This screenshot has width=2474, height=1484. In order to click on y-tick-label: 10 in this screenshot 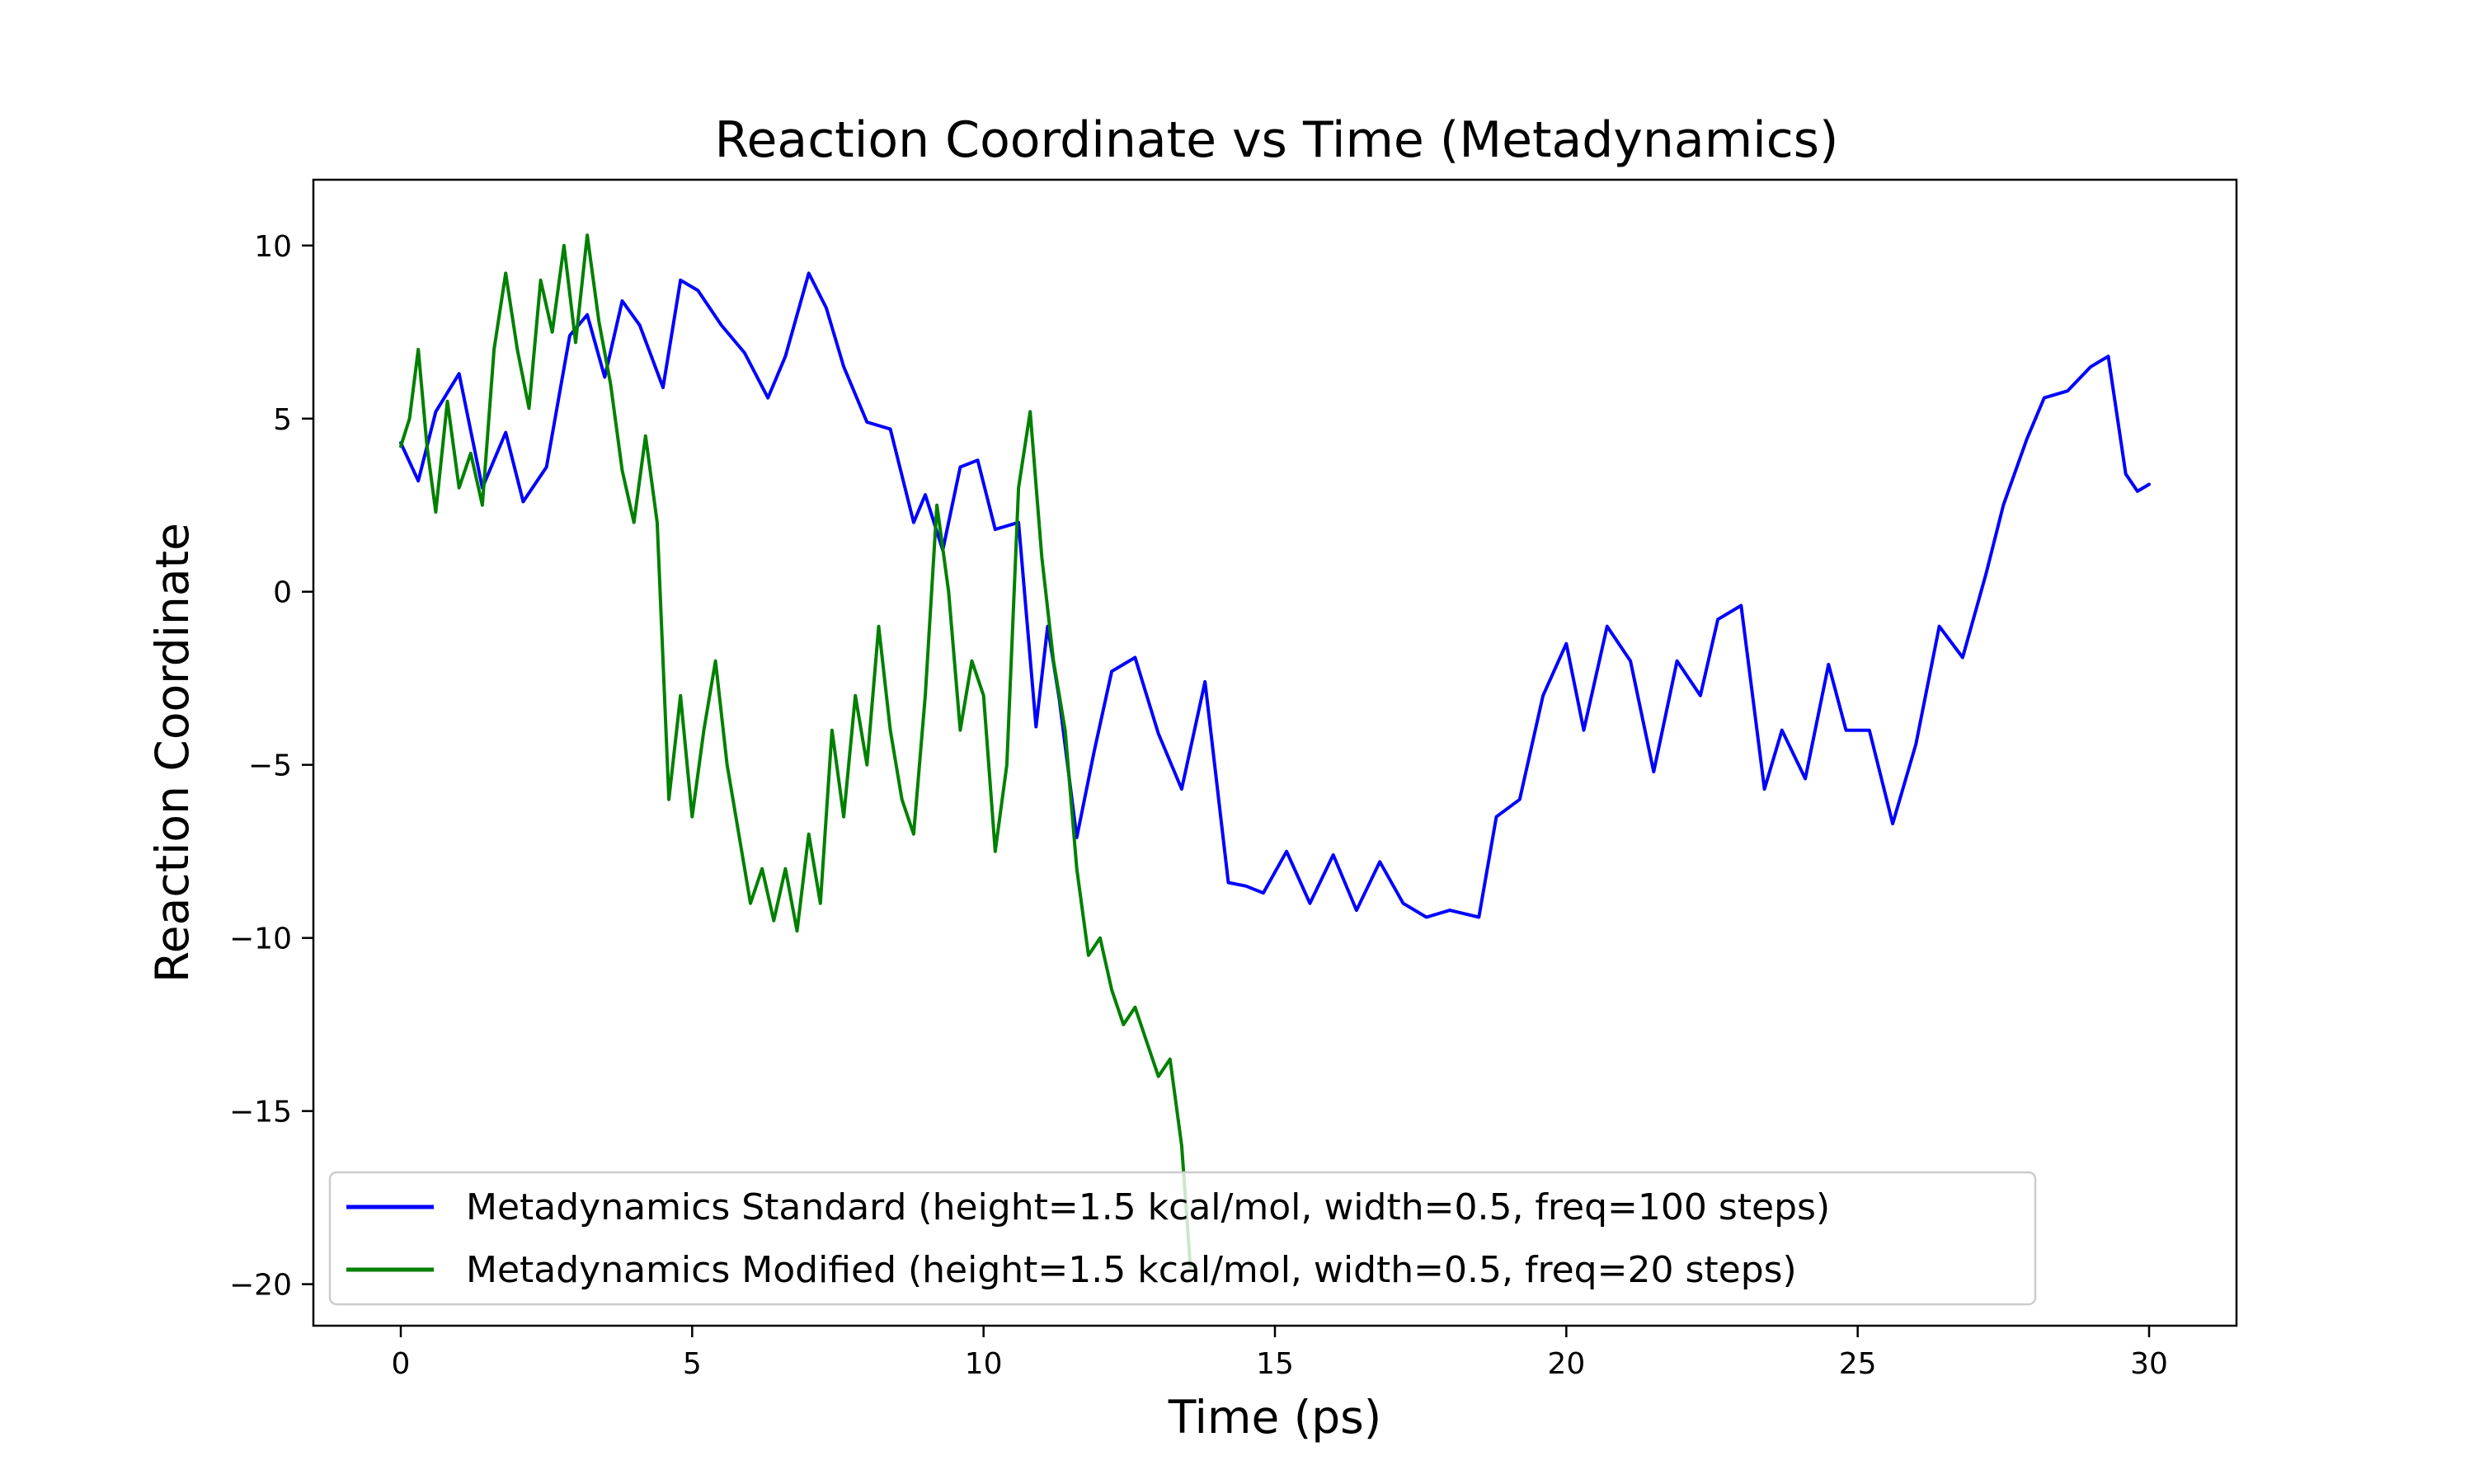, I will do `click(273, 247)`.